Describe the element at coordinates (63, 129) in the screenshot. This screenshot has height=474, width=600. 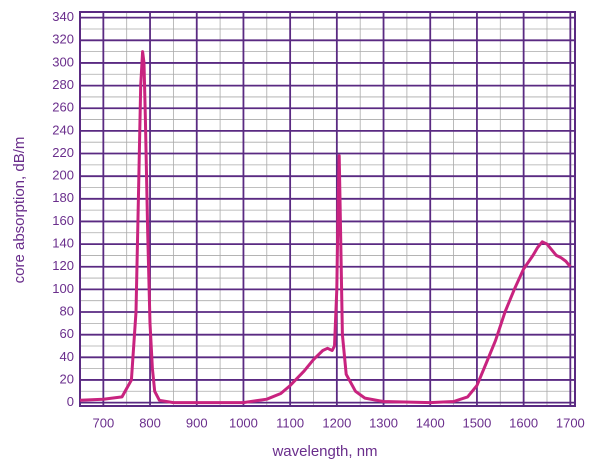
I see `y-tick-label: 240` at that location.